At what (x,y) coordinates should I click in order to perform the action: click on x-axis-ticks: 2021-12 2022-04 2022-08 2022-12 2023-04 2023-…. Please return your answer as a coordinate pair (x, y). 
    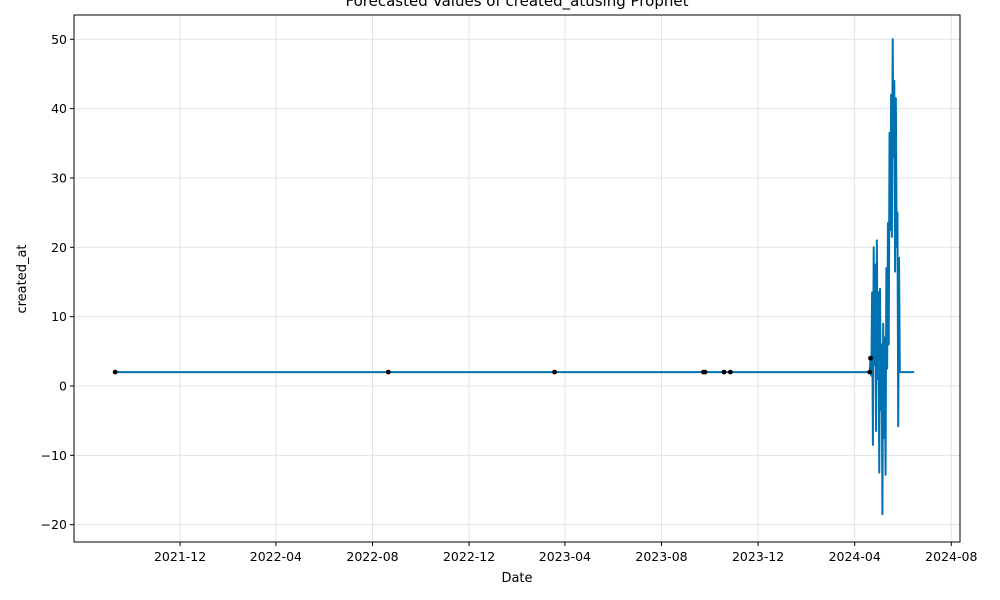
    Looking at the image, I should click on (565, 553).